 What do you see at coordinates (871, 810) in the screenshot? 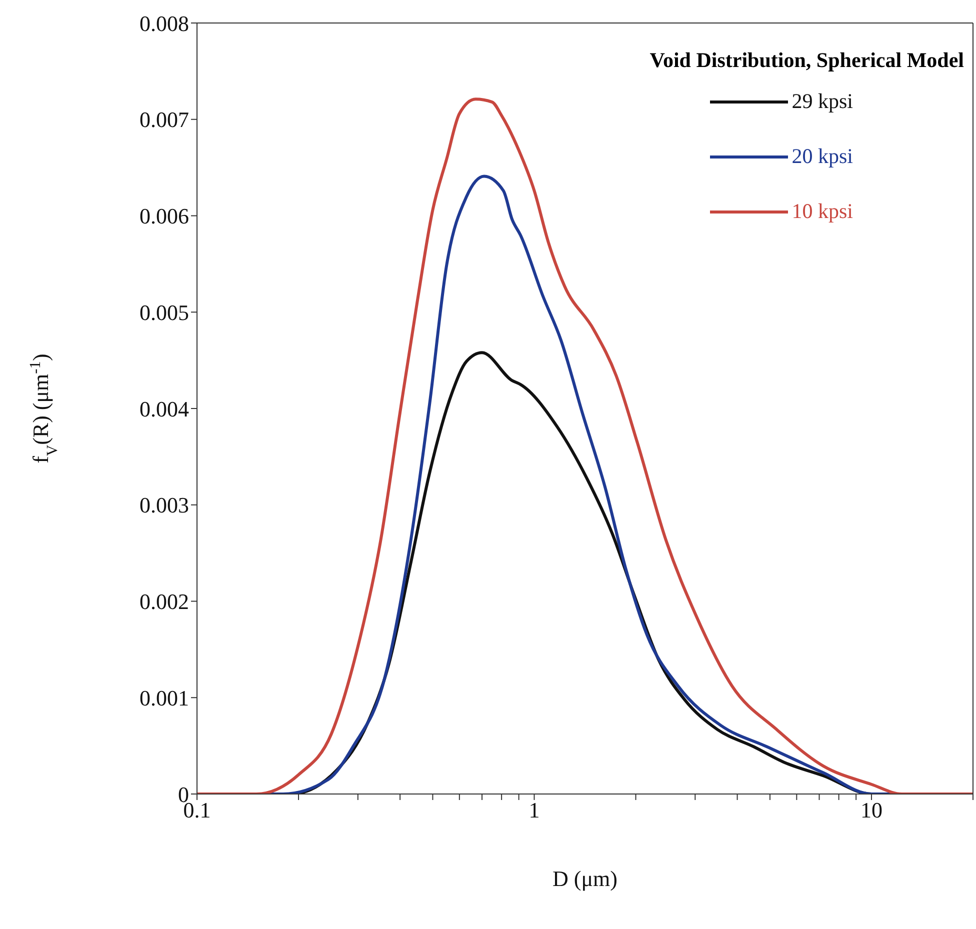
I see `x-tick-label: 10` at bounding box center [871, 810].